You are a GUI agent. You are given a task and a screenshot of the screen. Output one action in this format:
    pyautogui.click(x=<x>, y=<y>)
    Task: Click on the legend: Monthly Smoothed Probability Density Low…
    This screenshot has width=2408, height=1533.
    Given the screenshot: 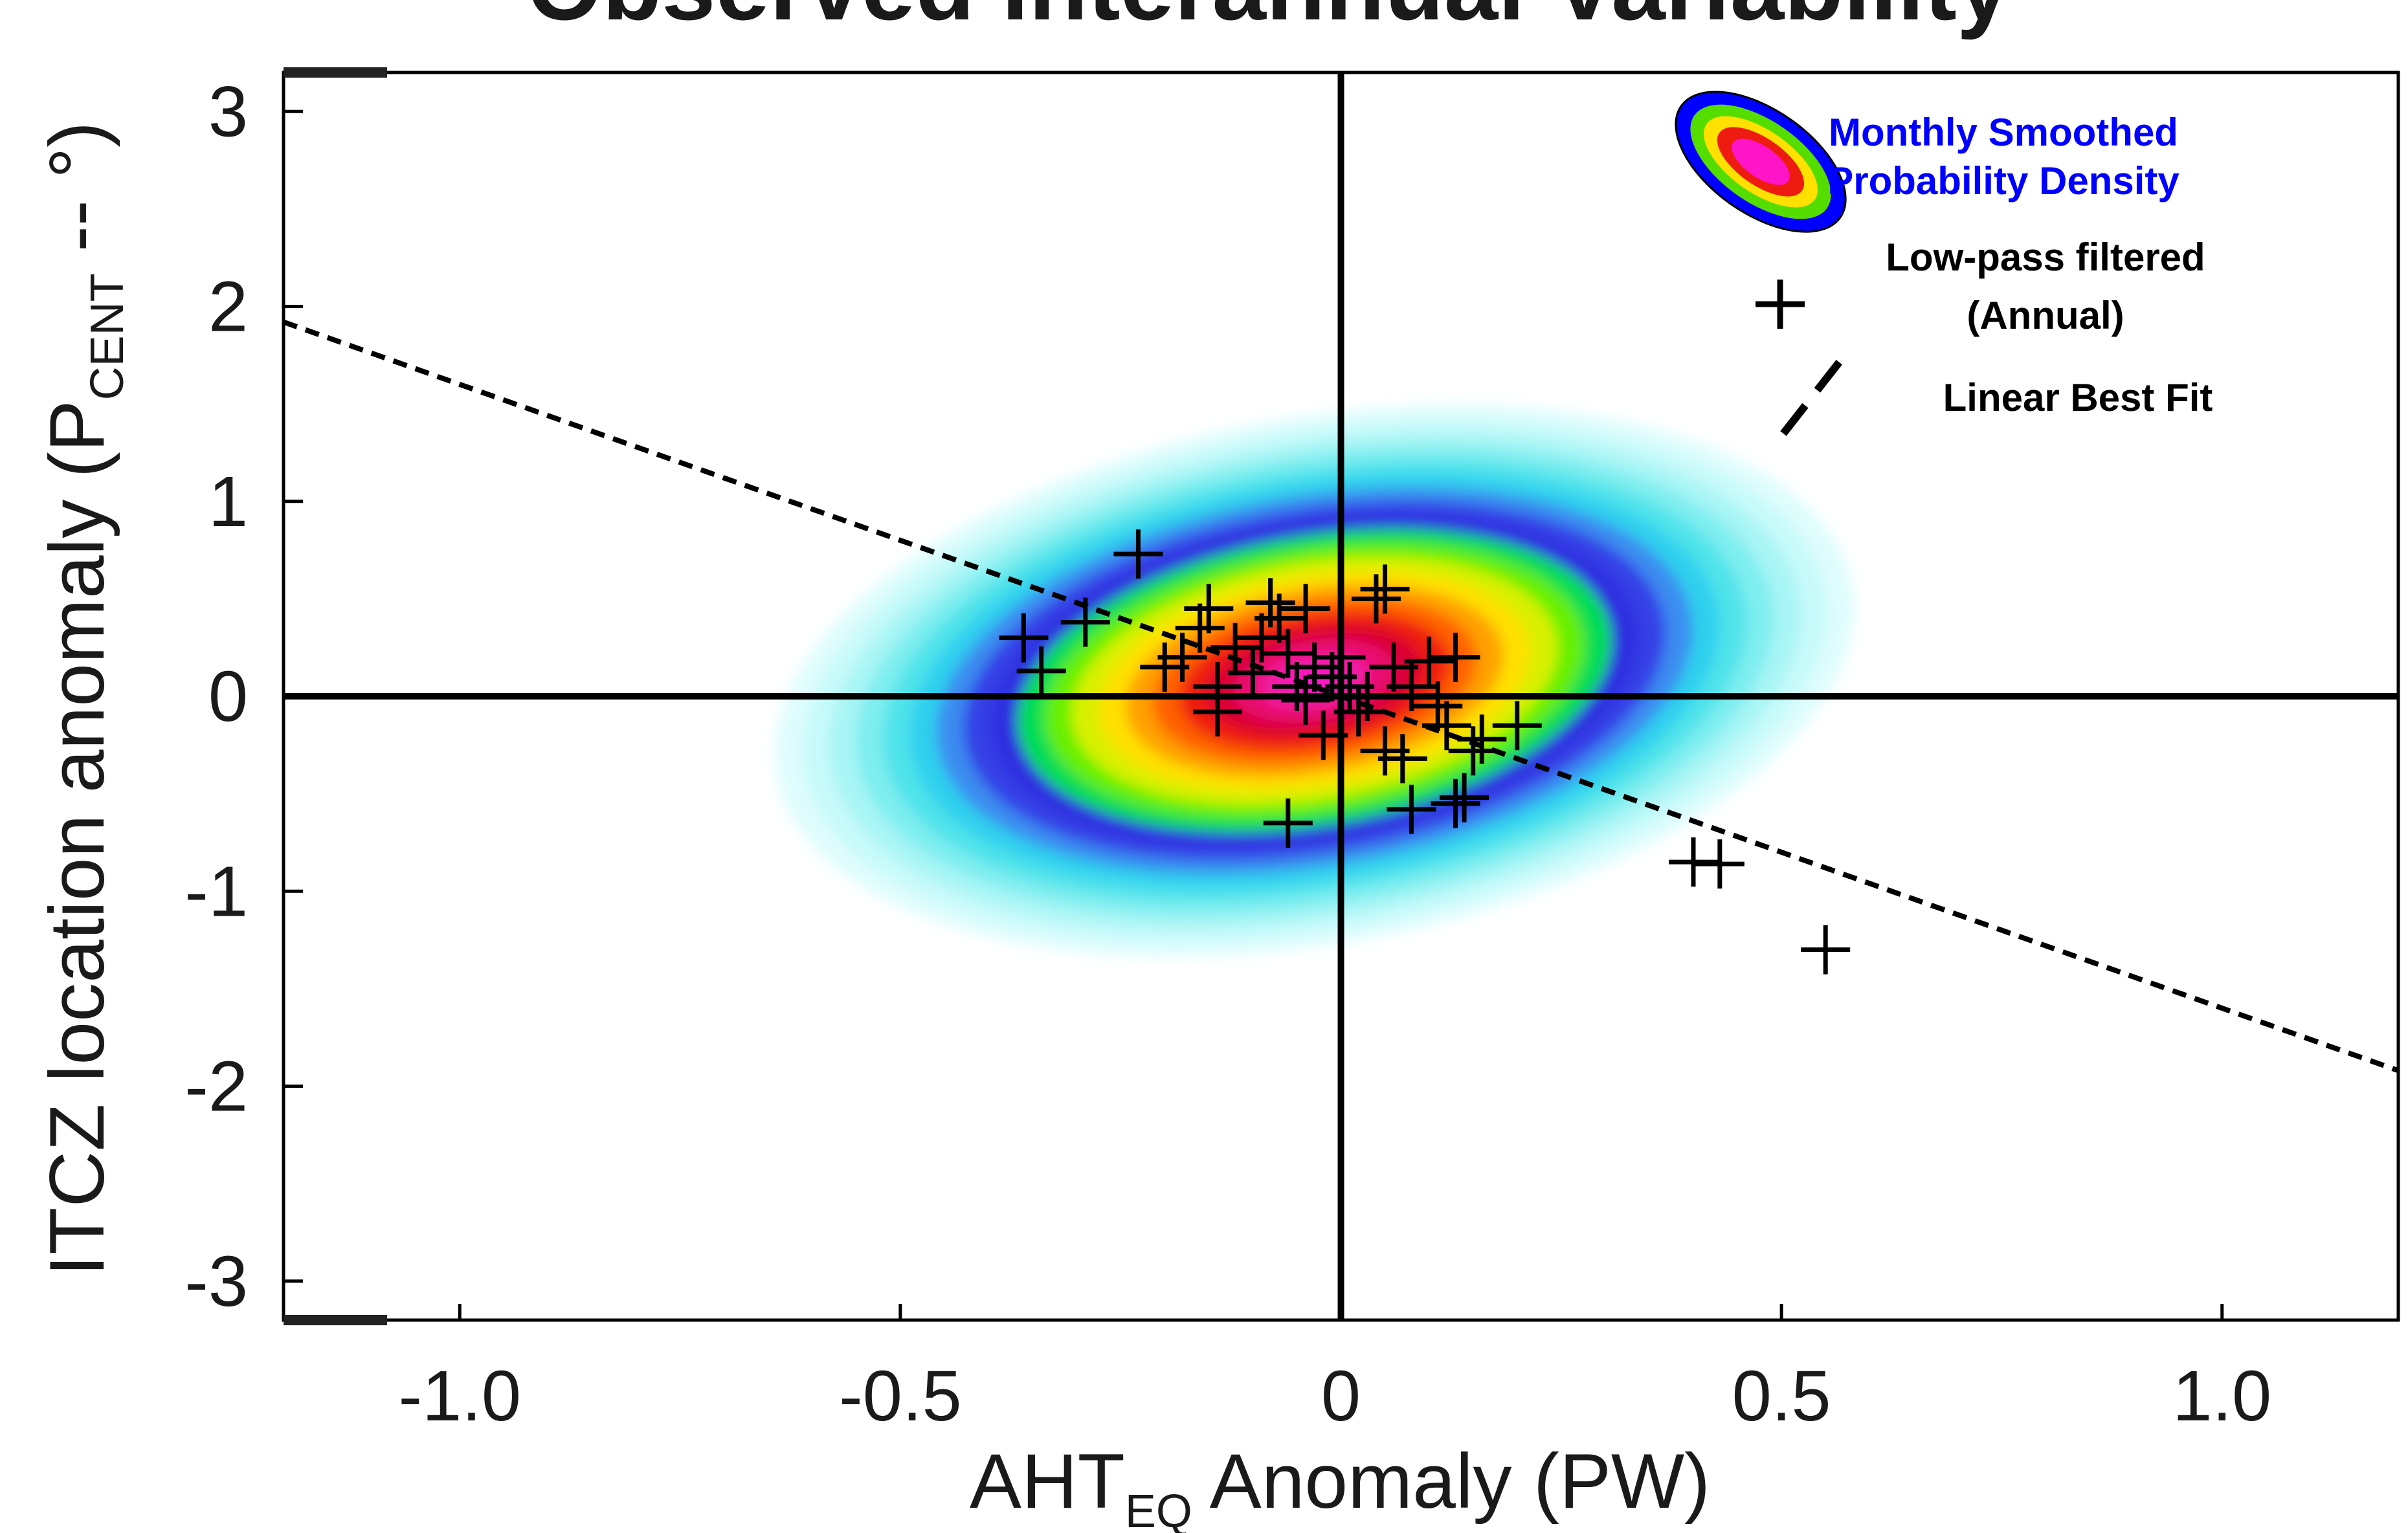 What is the action you would take?
    pyautogui.click(x=1944, y=263)
    